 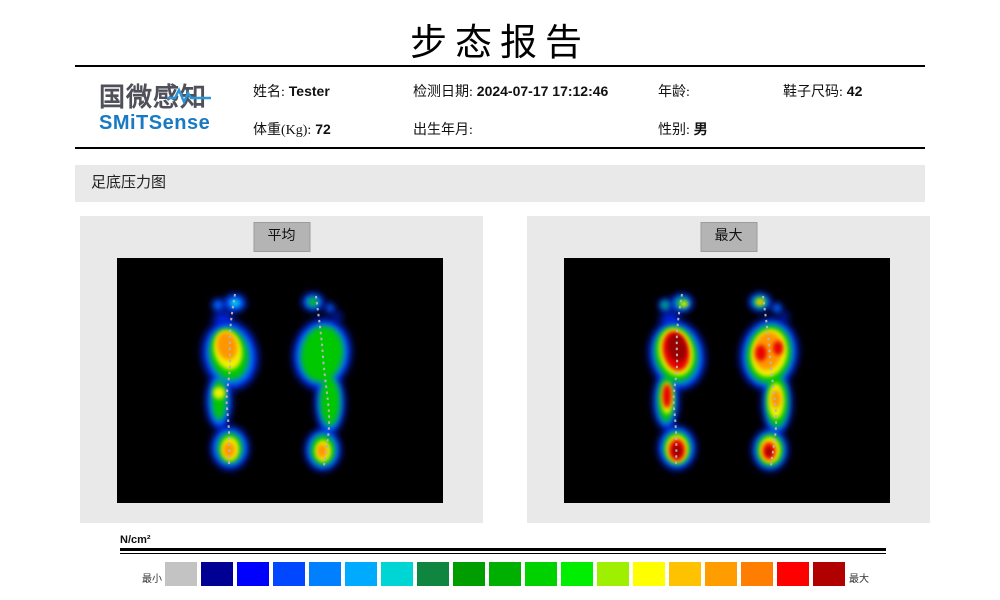 I want to click on field-birth-date: 出生年月:, so click(x=443, y=129).